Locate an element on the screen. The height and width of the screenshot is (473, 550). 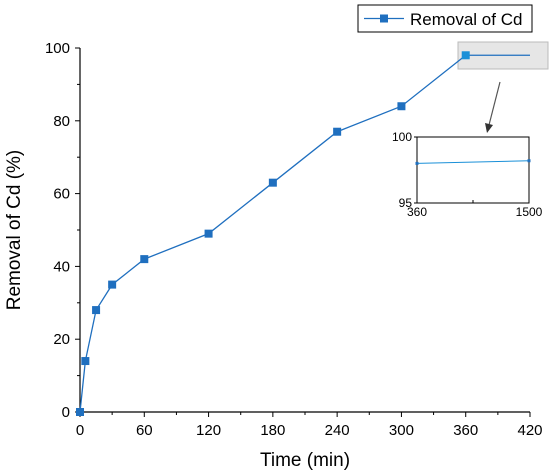
x-ticks: 0 60 120 180 240 300 360 420 is located at coordinates (309, 425).